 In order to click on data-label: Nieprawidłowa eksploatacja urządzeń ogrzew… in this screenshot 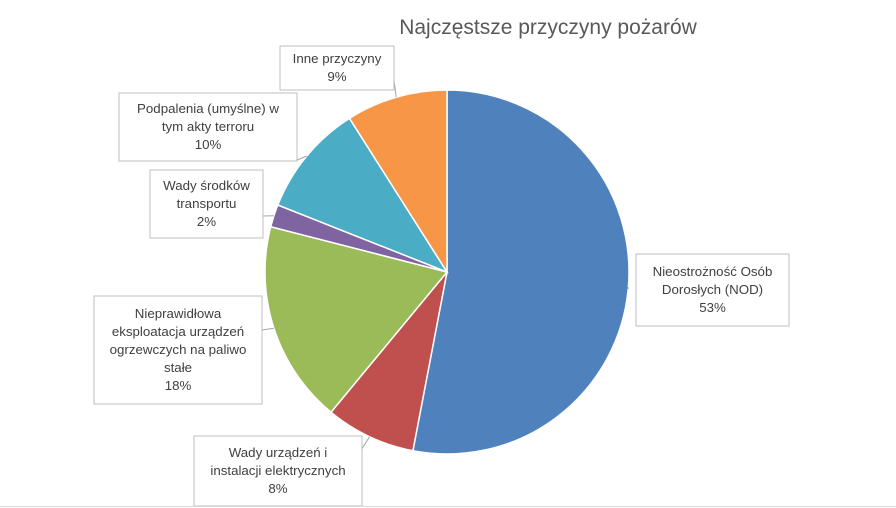, I will do `click(178, 349)`.